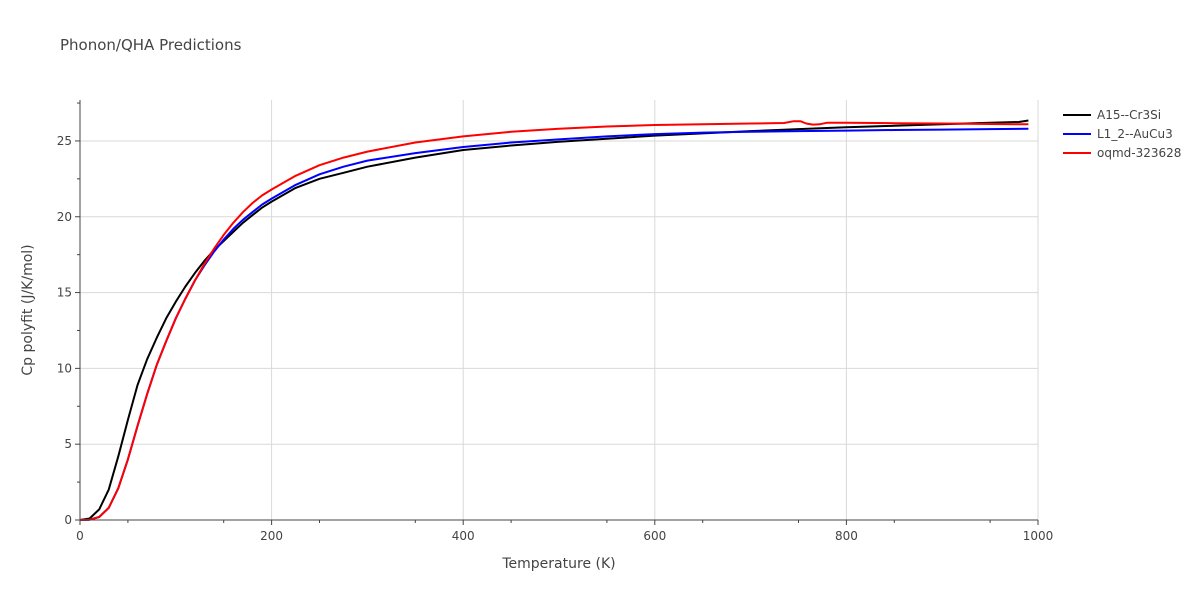 This screenshot has height=600, width=1200. Describe the element at coordinates (64, 368) in the screenshot. I see `y-tick-label: 10` at that location.